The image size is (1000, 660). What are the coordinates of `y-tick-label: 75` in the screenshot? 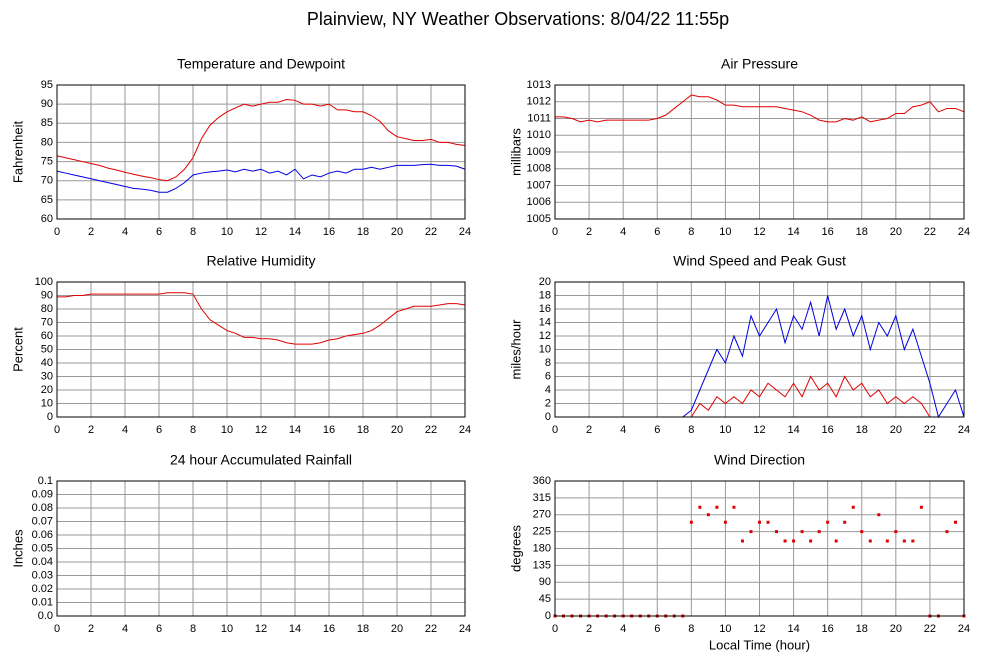 It's located at (47, 161).